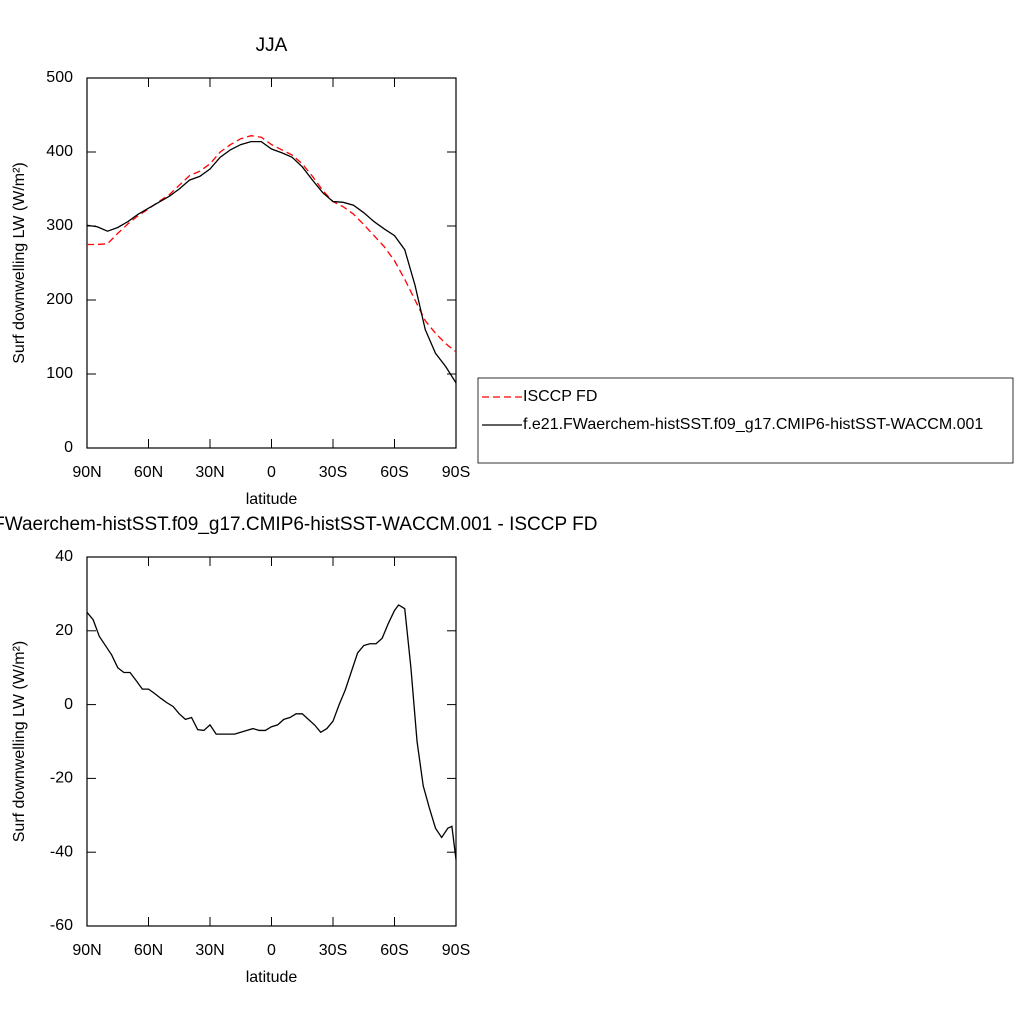 The width and height of the screenshot is (1024, 1024). What do you see at coordinates (61, 925) in the screenshot?
I see `y-tick-label: -60` at bounding box center [61, 925].